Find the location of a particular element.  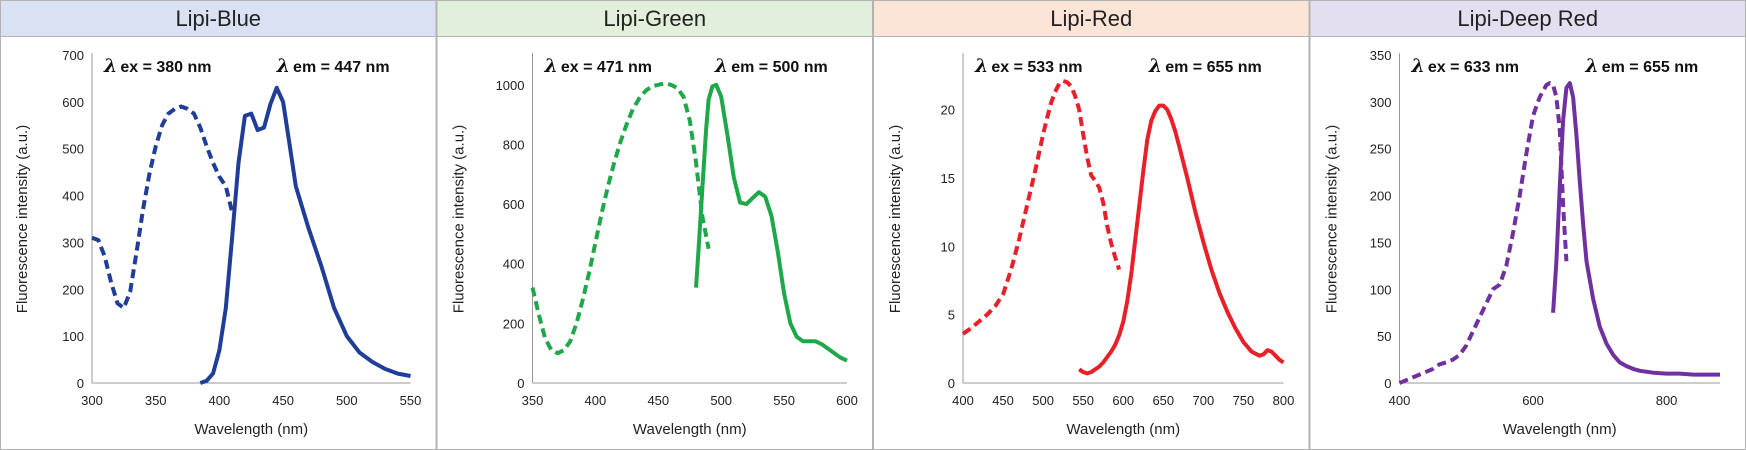

panel-2-x-label: Wavelength (nm) is located at coordinates (690, 429).